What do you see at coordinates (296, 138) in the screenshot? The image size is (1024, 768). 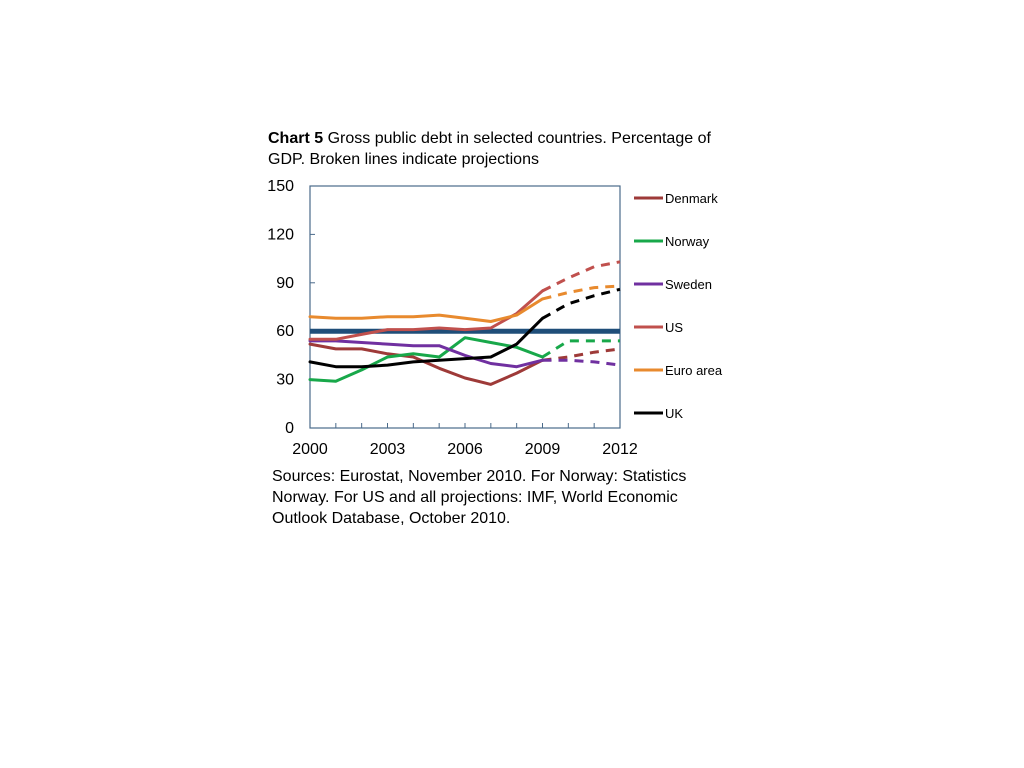 I see `chart-title-prefix: Chart 5` at bounding box center [296, 138].